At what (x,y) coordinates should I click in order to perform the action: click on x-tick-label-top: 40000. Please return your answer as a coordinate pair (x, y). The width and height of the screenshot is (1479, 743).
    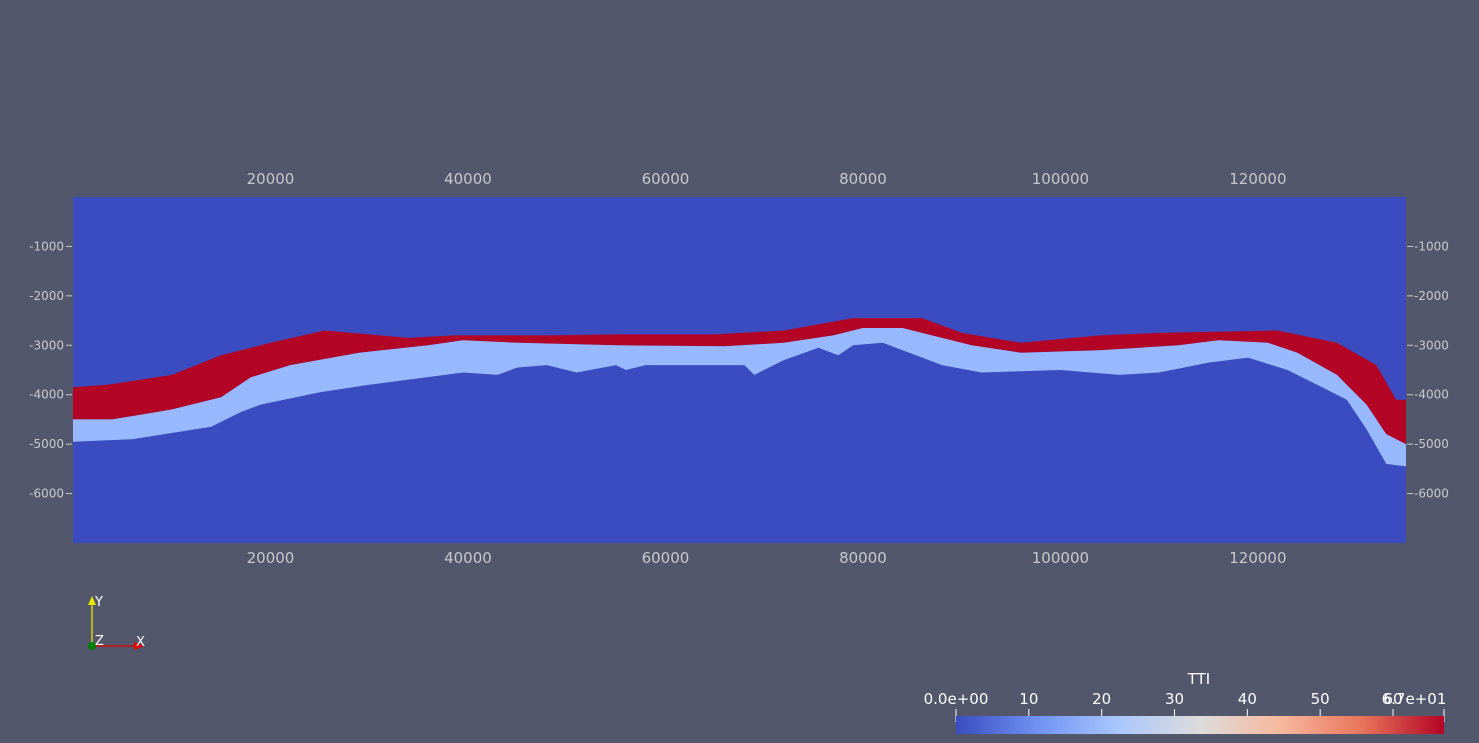
    Looking at the image, I should click on (468, 179).